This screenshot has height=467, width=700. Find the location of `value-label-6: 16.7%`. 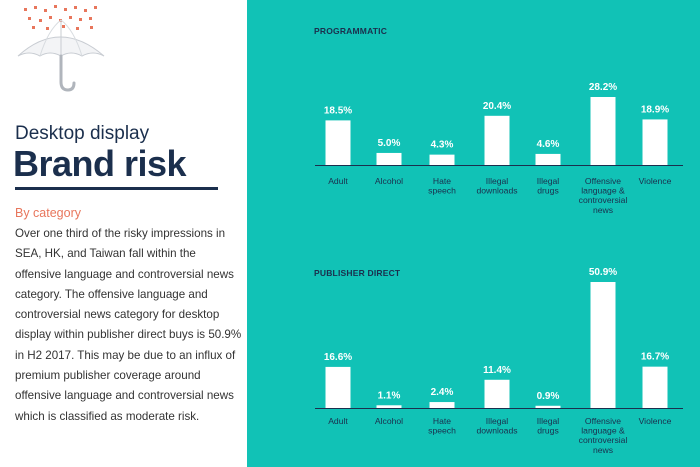

value-label-6: 16.7% is located at coordinates (655, 357).